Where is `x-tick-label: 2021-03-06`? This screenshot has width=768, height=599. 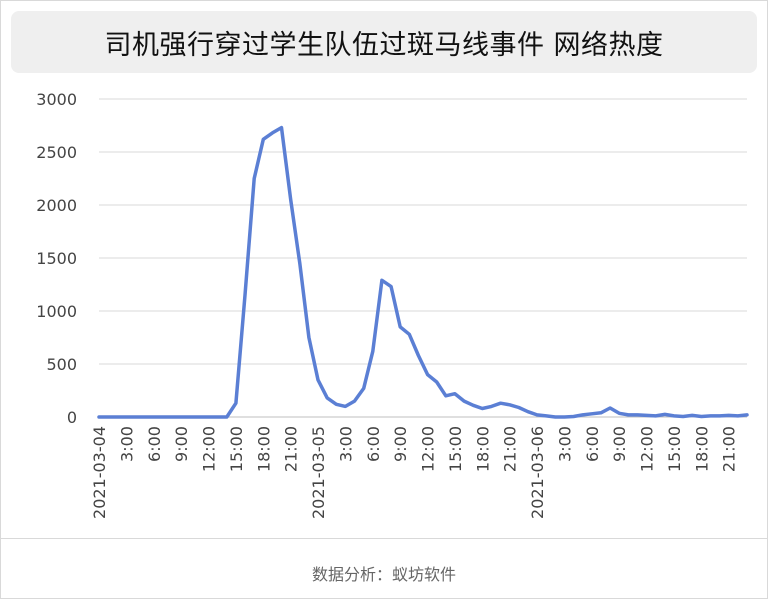 x-tick-label: 2021-03-06 is located at coordinates (537, 472).